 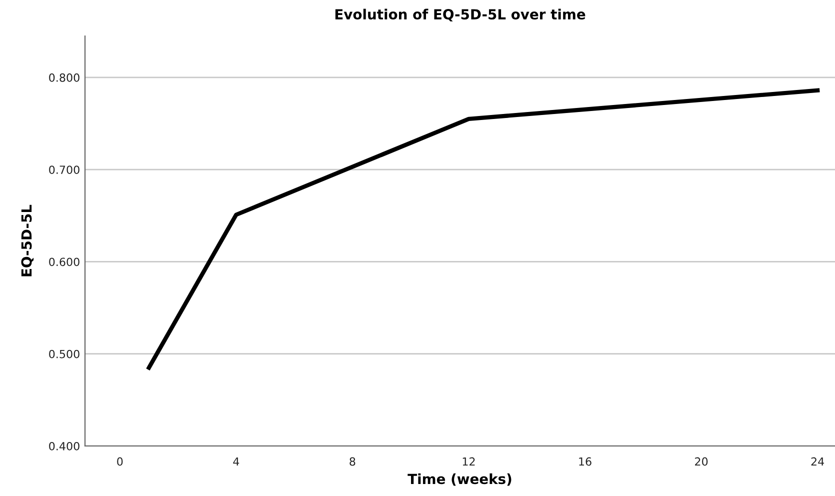 What do you see at coordinates (817, 461) in the screenshot?
I see `x-tick-label: 24` at bounding box center [817, 461].